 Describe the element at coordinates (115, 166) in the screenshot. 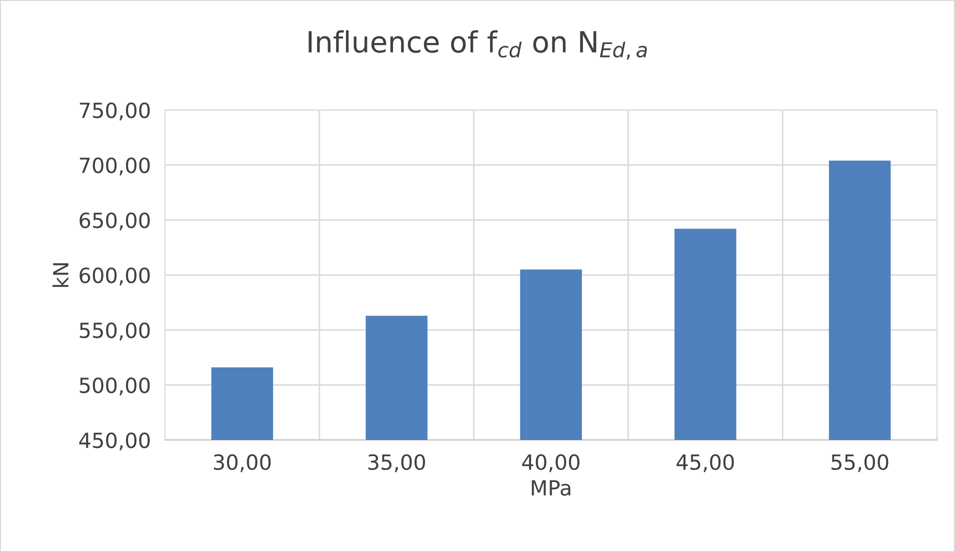

I see `y-tick-label: 700,00` at that location.